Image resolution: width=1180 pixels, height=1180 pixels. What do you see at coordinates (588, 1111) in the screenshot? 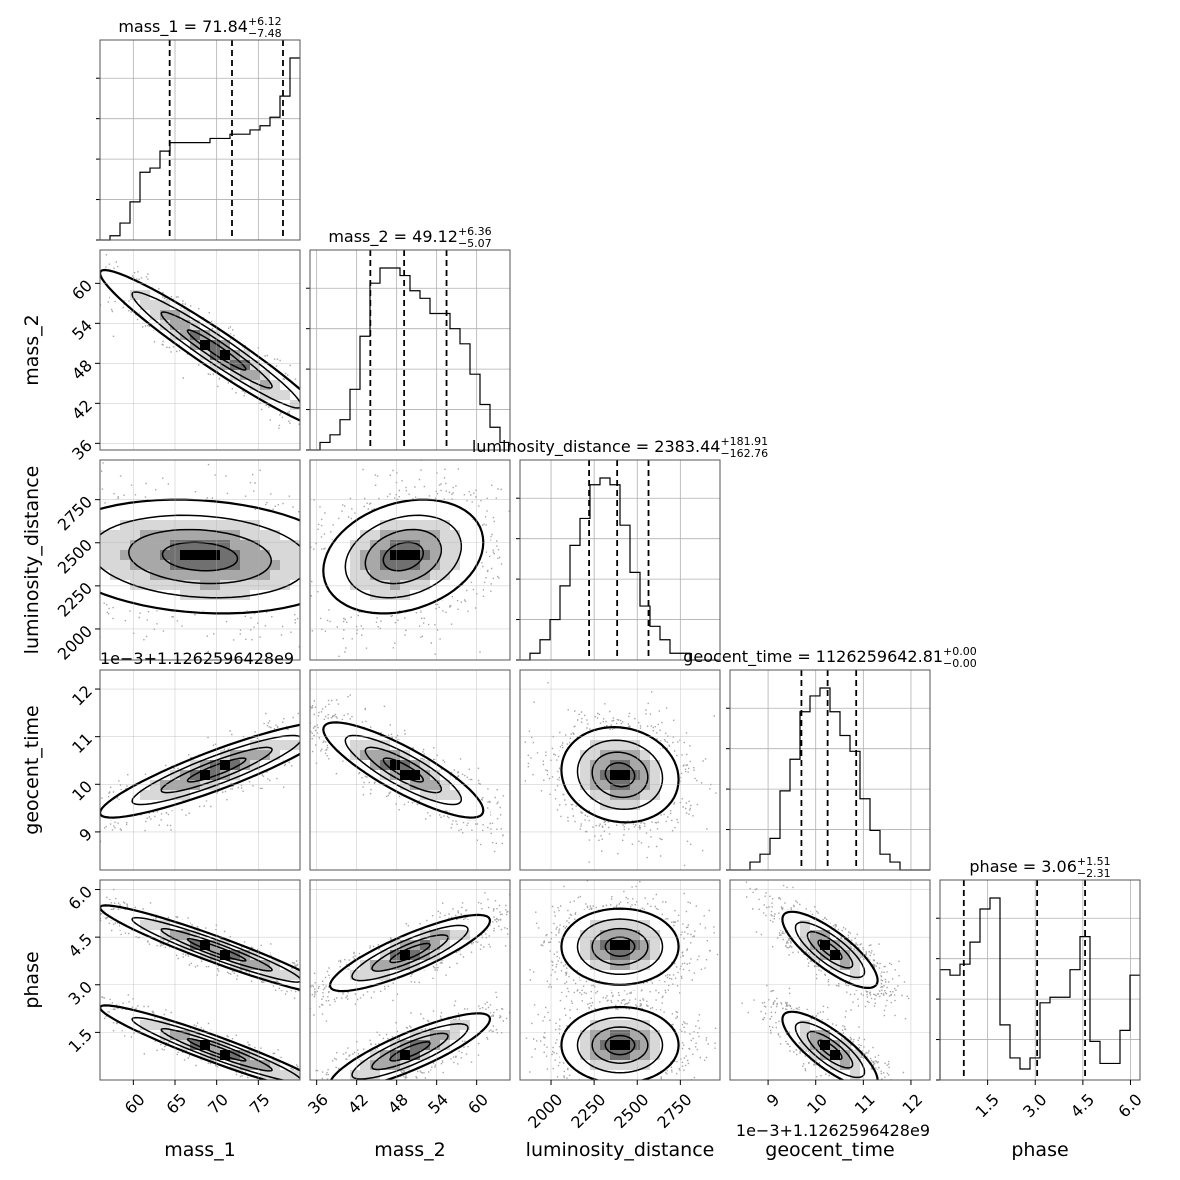
I see `x-tick-label: 2250` at bounding box center [588, 1111].